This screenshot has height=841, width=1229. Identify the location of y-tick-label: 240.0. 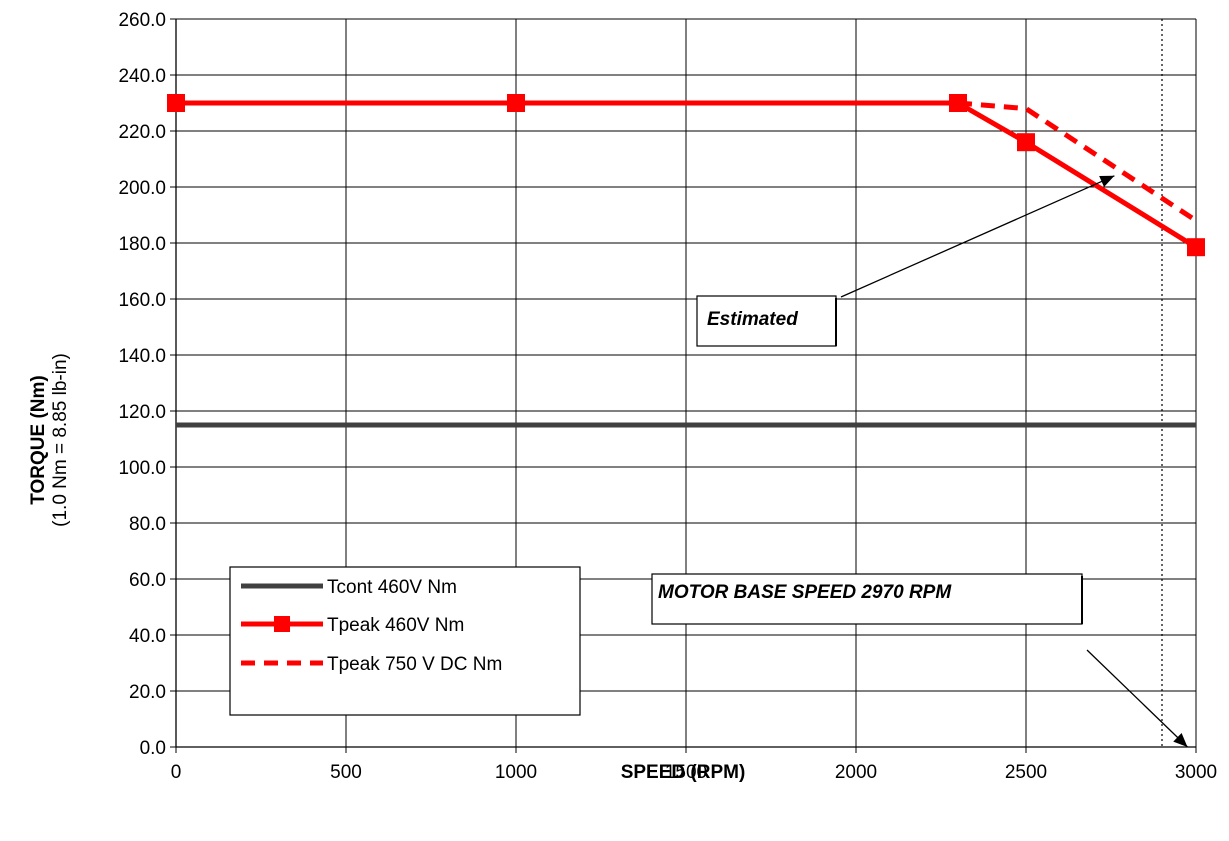
(142, 76).